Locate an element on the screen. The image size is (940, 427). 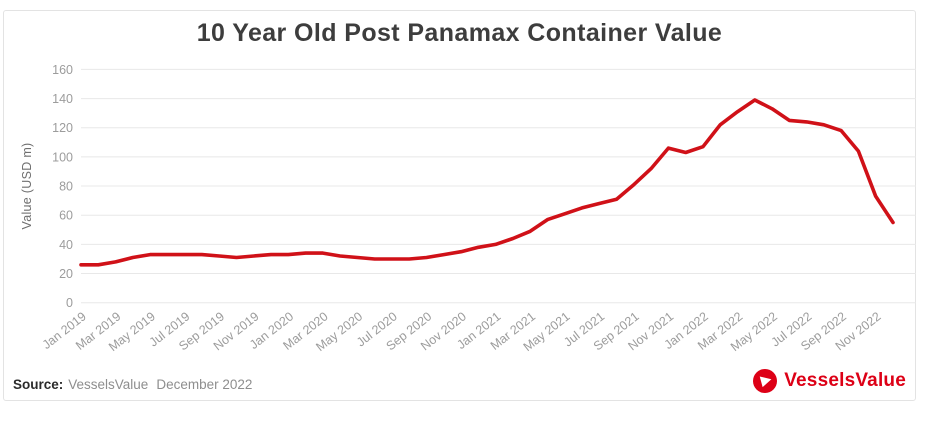
y-tick-label: 120 is located at coordinates (62, 128).